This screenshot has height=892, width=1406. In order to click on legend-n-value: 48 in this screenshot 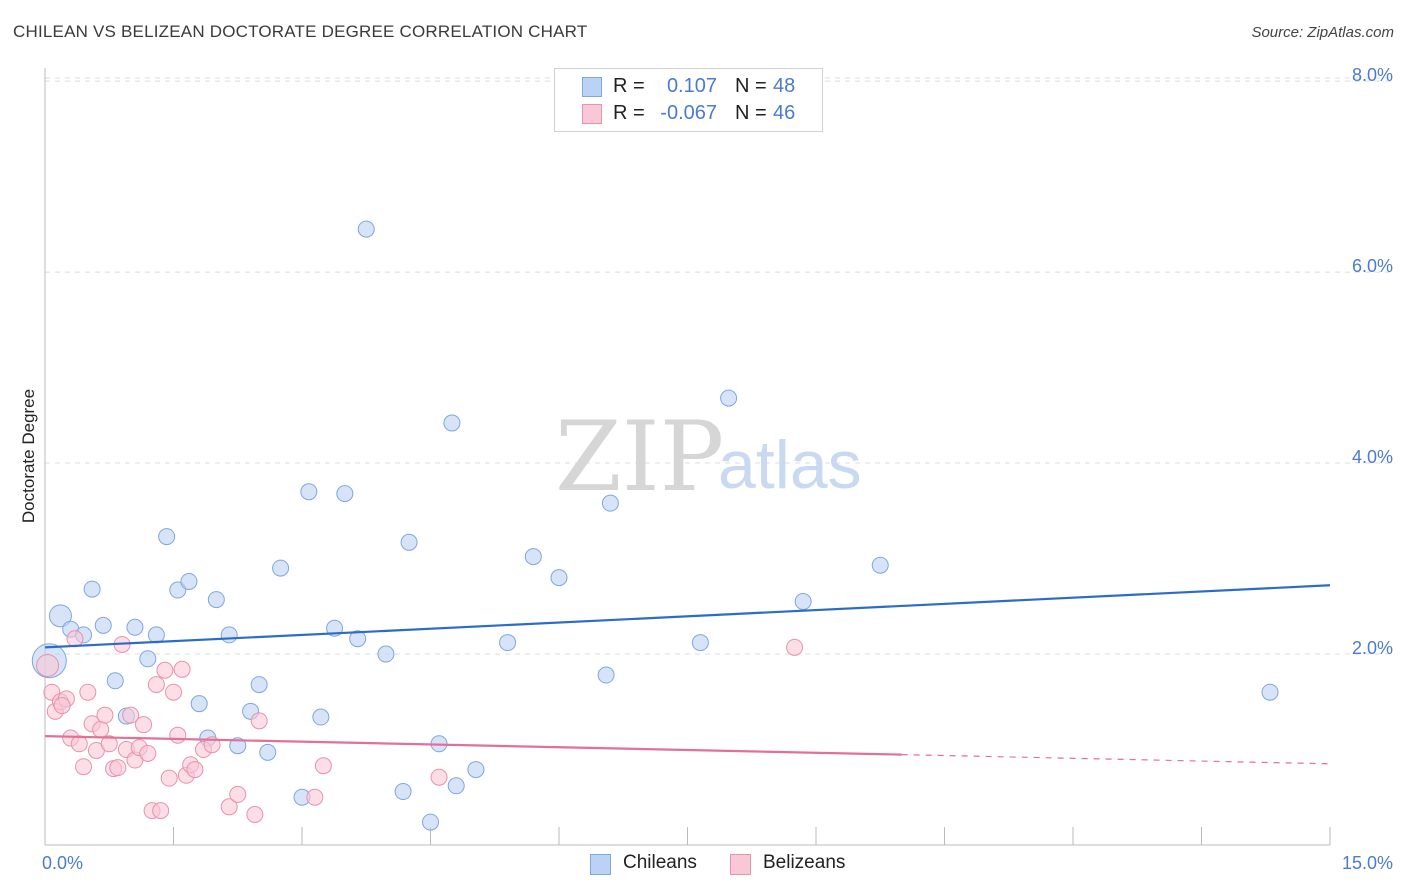, I will do `click(784, 86)`.